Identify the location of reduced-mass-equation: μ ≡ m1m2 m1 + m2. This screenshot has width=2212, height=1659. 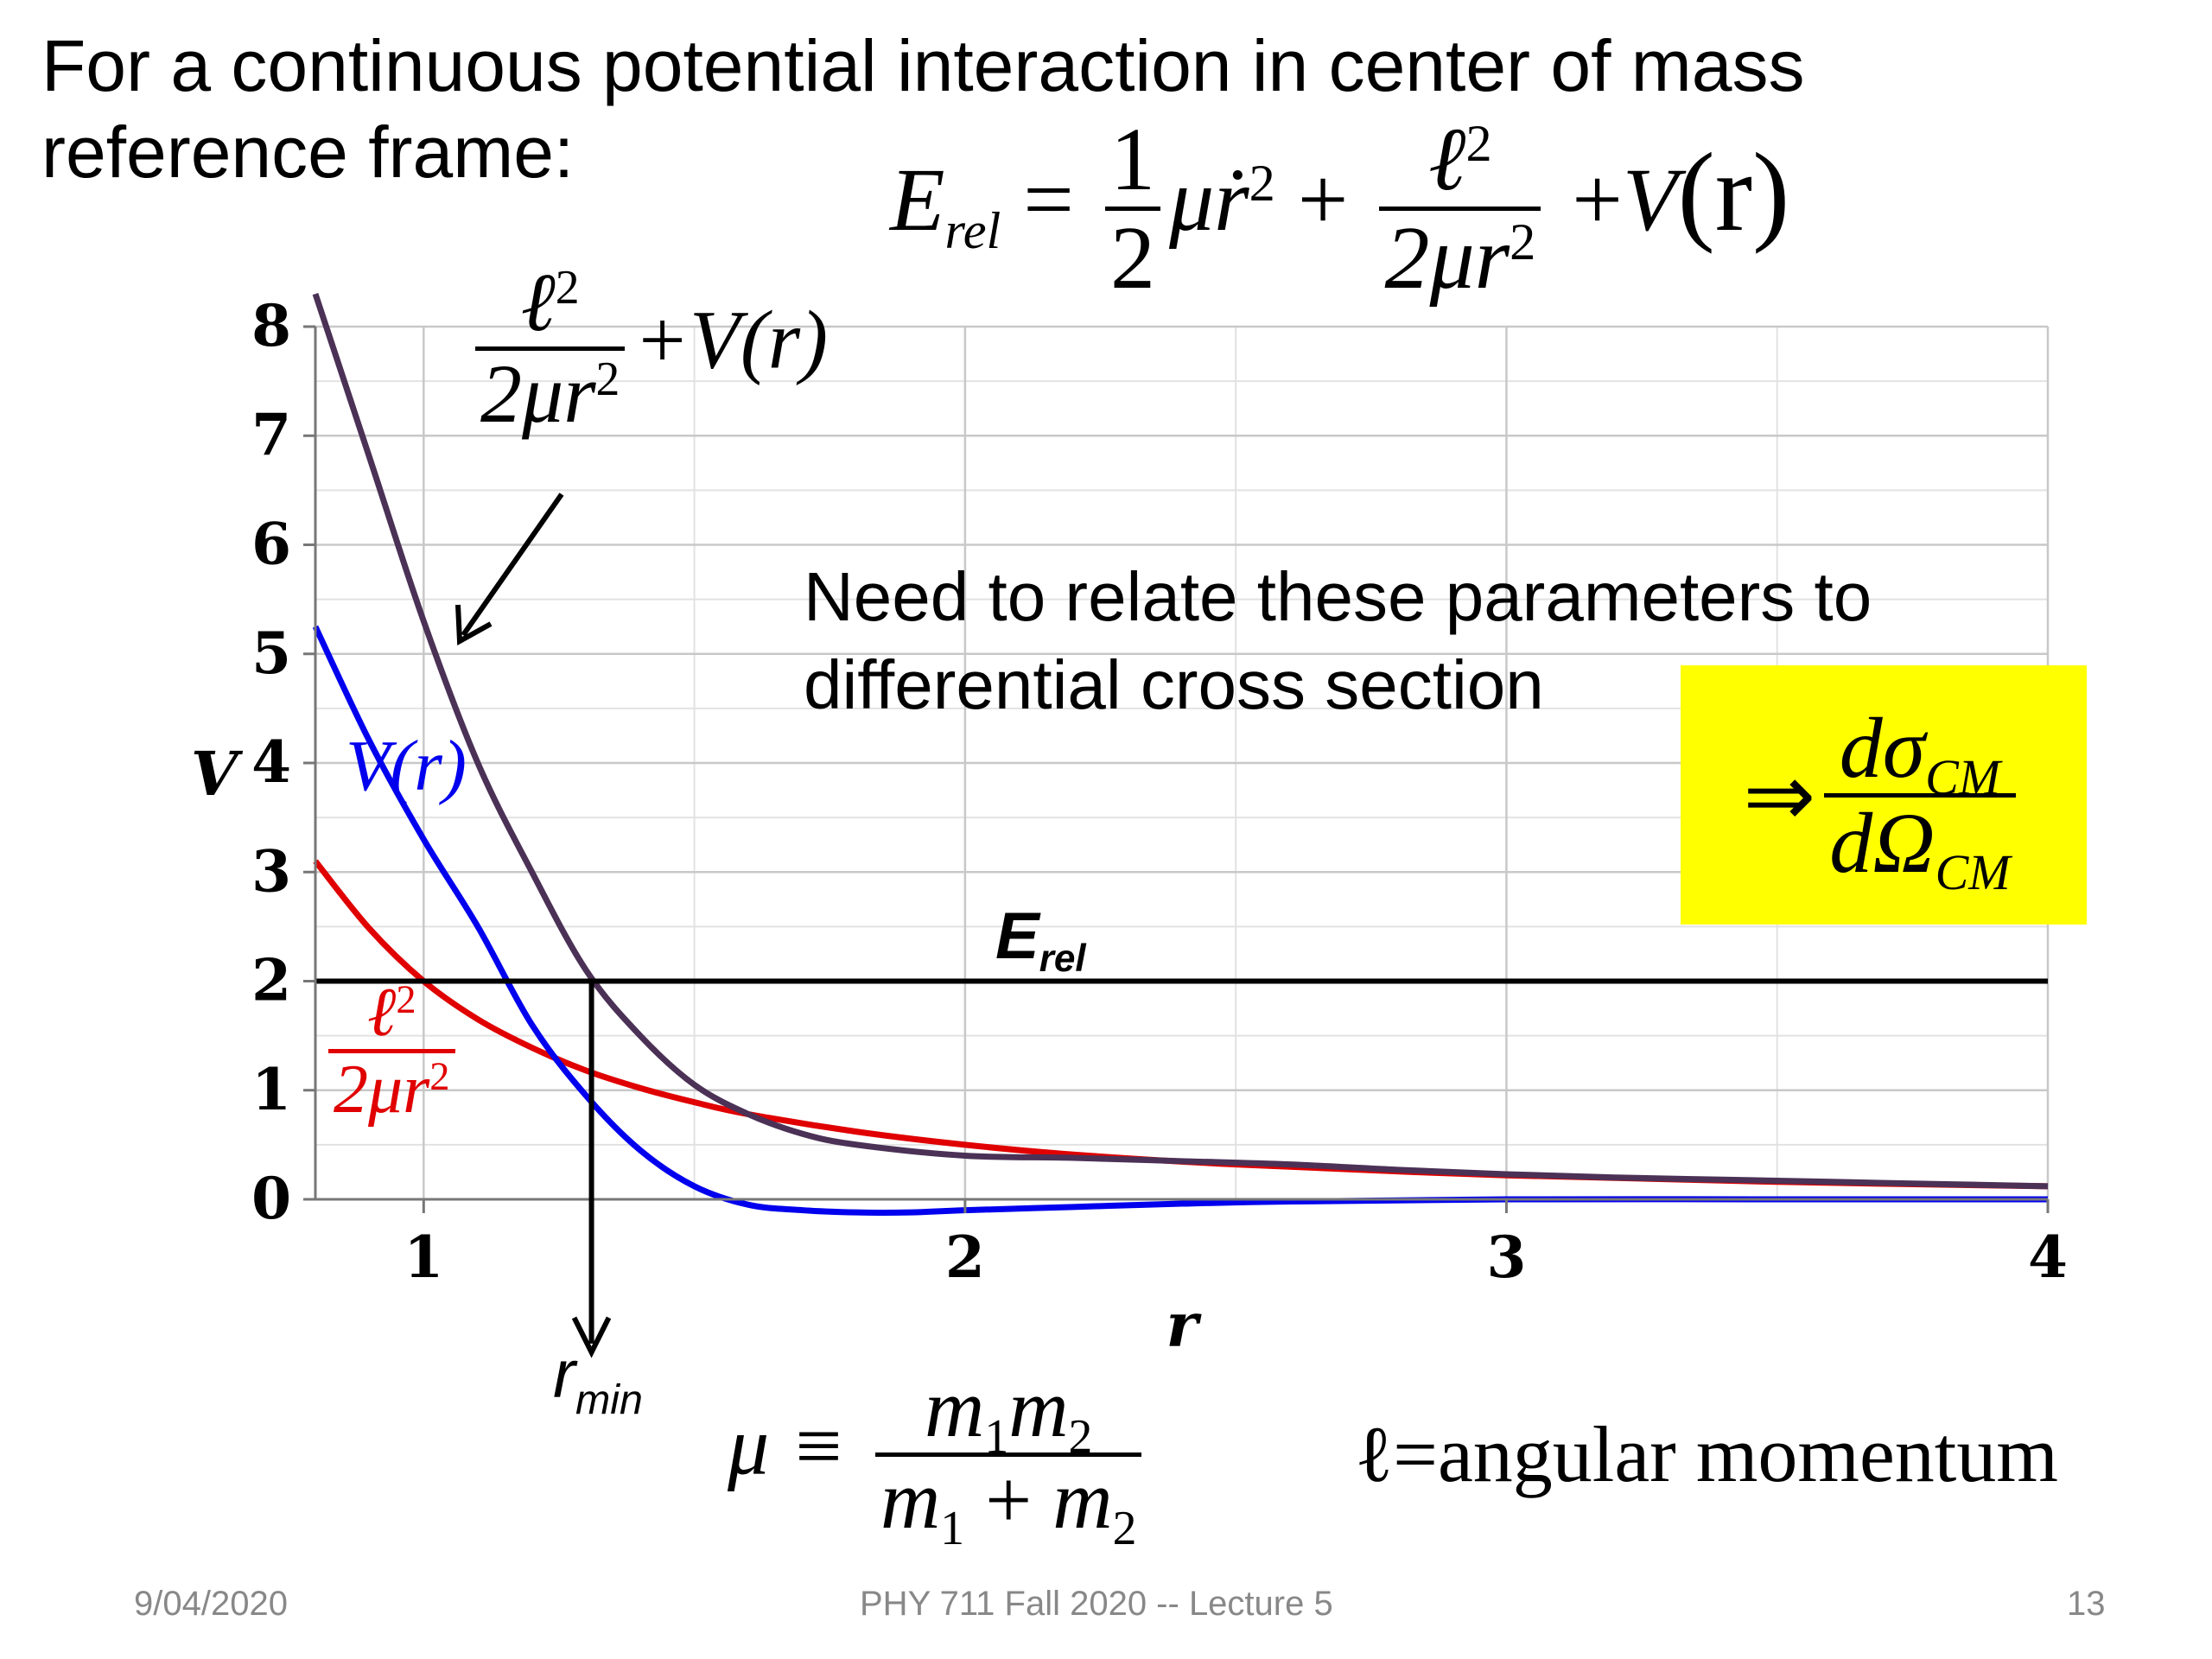
(939, 1458).